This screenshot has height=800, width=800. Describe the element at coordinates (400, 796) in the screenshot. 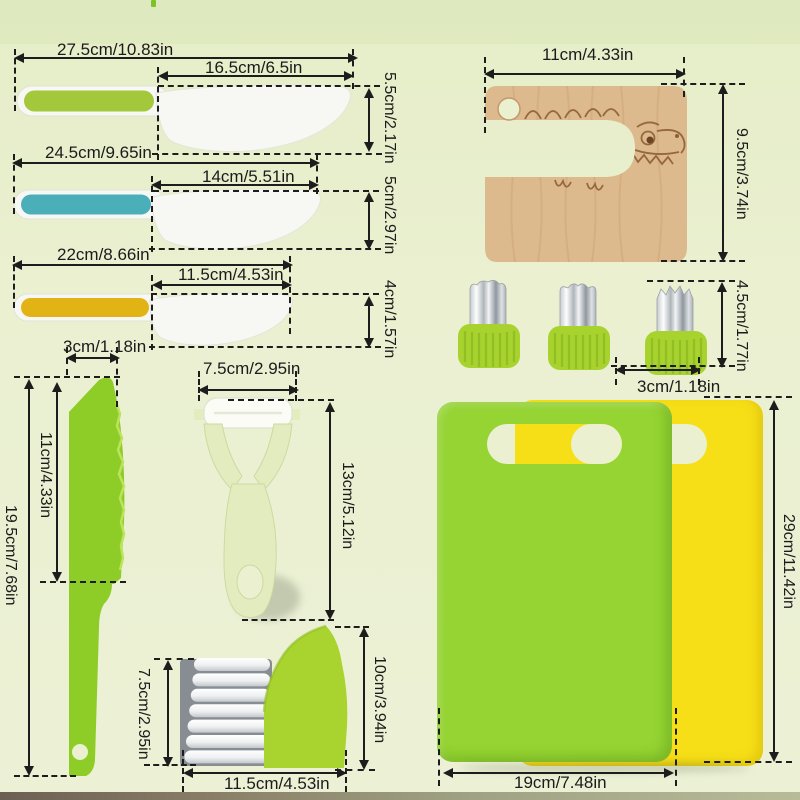

I see `table-edge` at that location.